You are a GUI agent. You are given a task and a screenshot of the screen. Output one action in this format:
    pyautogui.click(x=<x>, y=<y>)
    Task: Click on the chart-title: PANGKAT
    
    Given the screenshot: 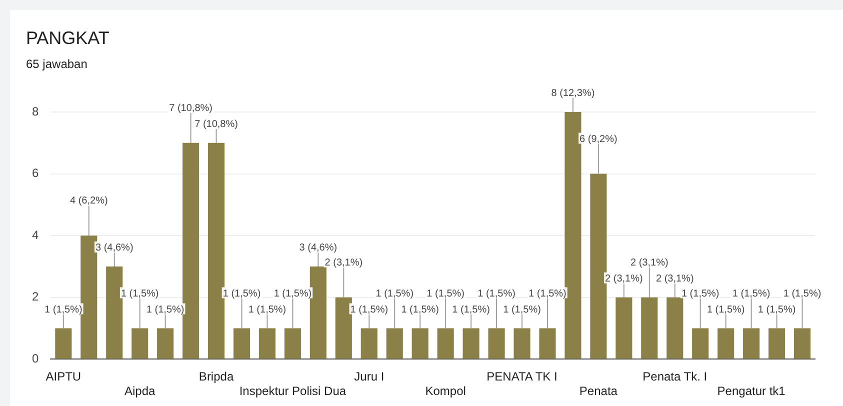 What is the action you would take?
    pyautogui.click(x=68, y=38)
    